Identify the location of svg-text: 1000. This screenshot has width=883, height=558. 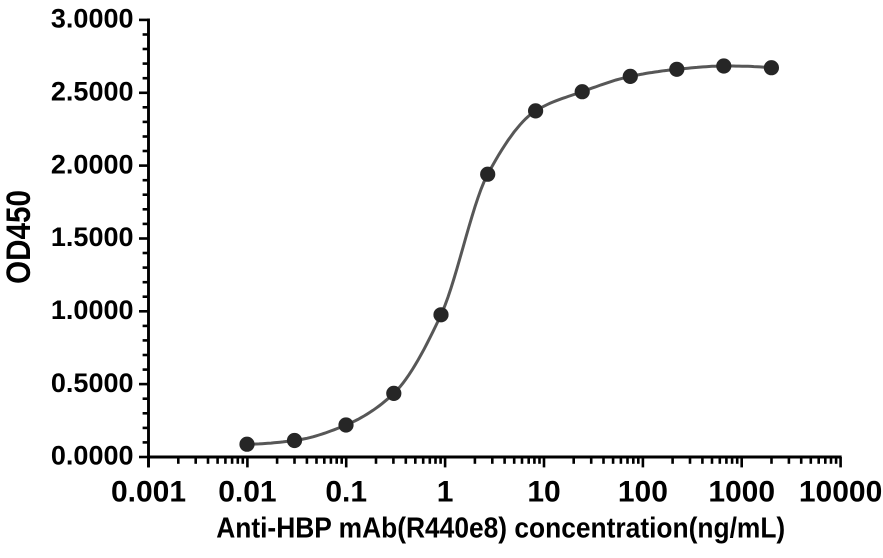
(741, 492).